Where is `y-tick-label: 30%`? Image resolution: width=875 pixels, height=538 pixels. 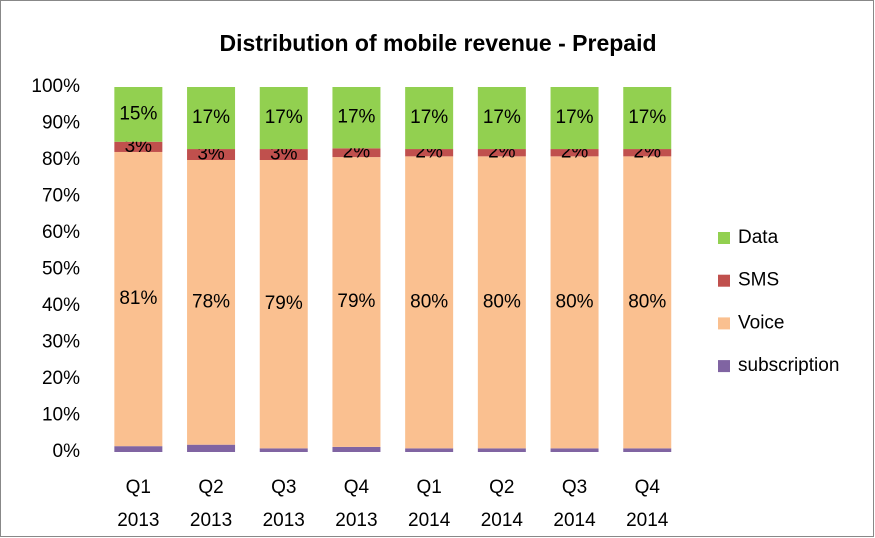
y-tick-label: 30% is located at coordinates (61, 342).